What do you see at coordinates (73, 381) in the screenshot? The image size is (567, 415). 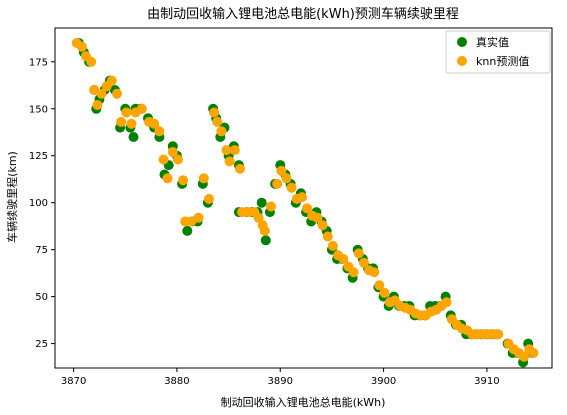 I see `x-tick-label: 3870` at bounding box center [73, 381].